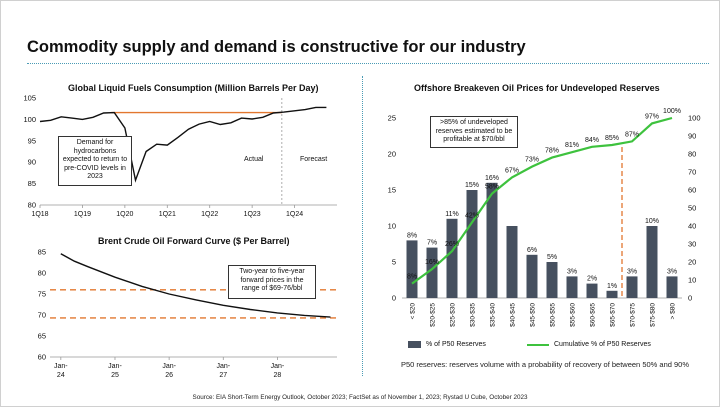 The image size is (720, 407). Describe the element at coordinates (632, 287) in the screenshot. I see `bar-$70-$75` at that location.